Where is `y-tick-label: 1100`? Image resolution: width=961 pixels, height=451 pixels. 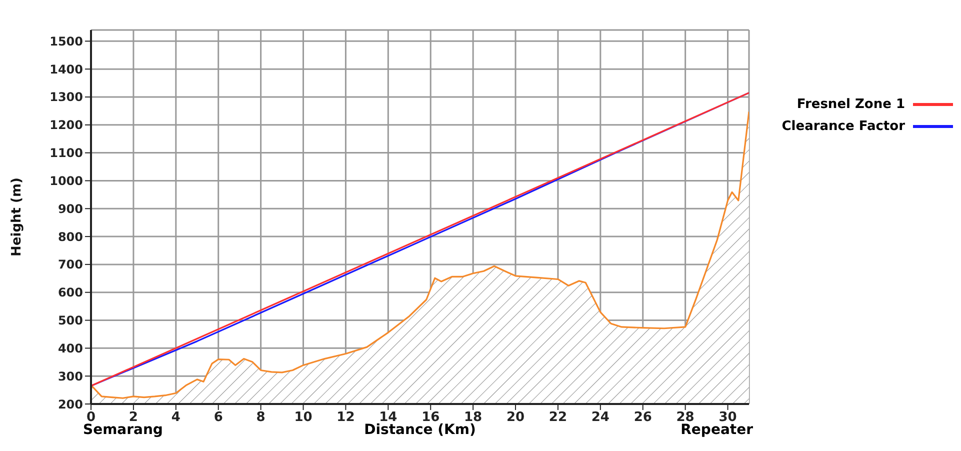
y-tick-label: 1100 is located at coordinates (66, 153).